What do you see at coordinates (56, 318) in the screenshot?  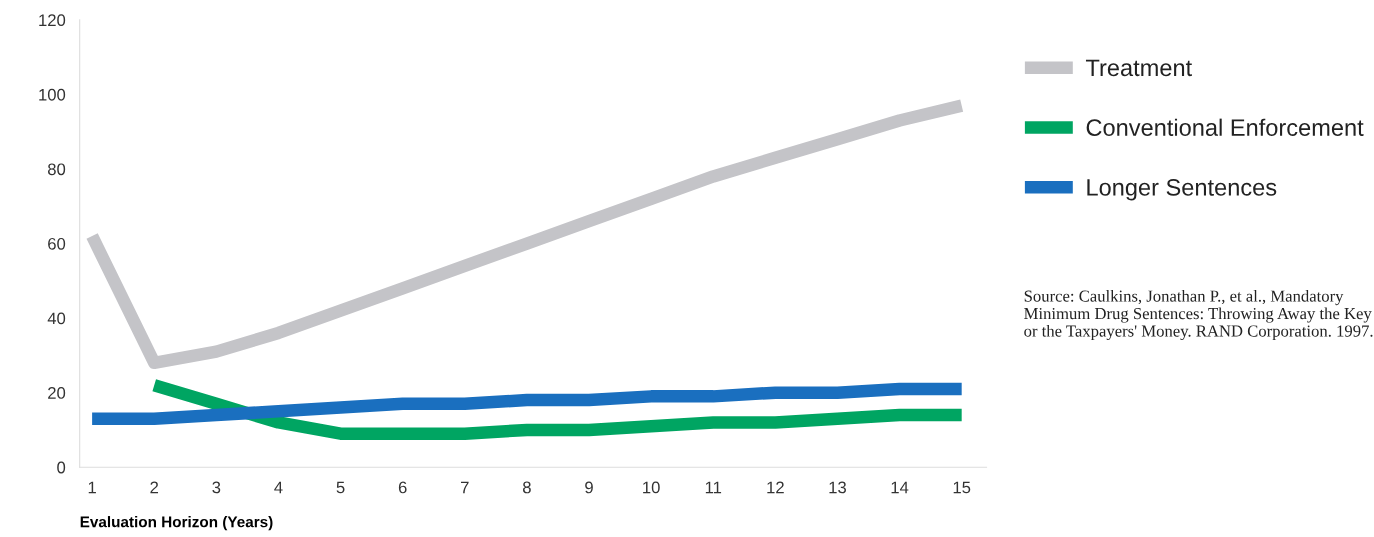 I see `y-tick-label: 40` at bounding box center [56, 318].